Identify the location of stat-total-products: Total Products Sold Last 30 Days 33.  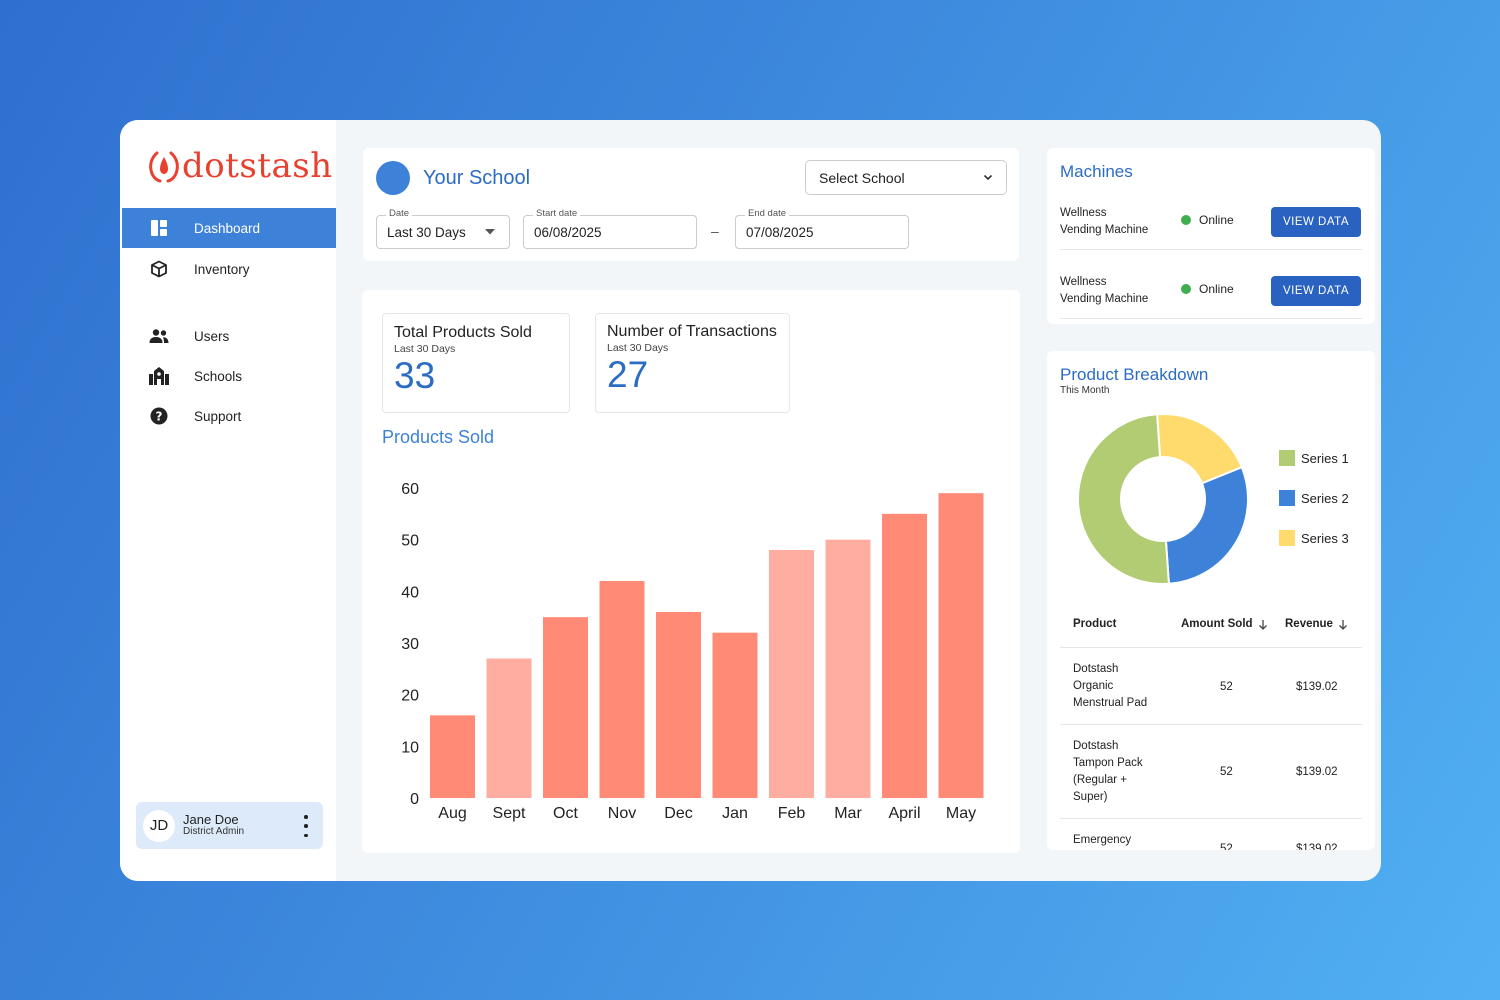
(476, 363).